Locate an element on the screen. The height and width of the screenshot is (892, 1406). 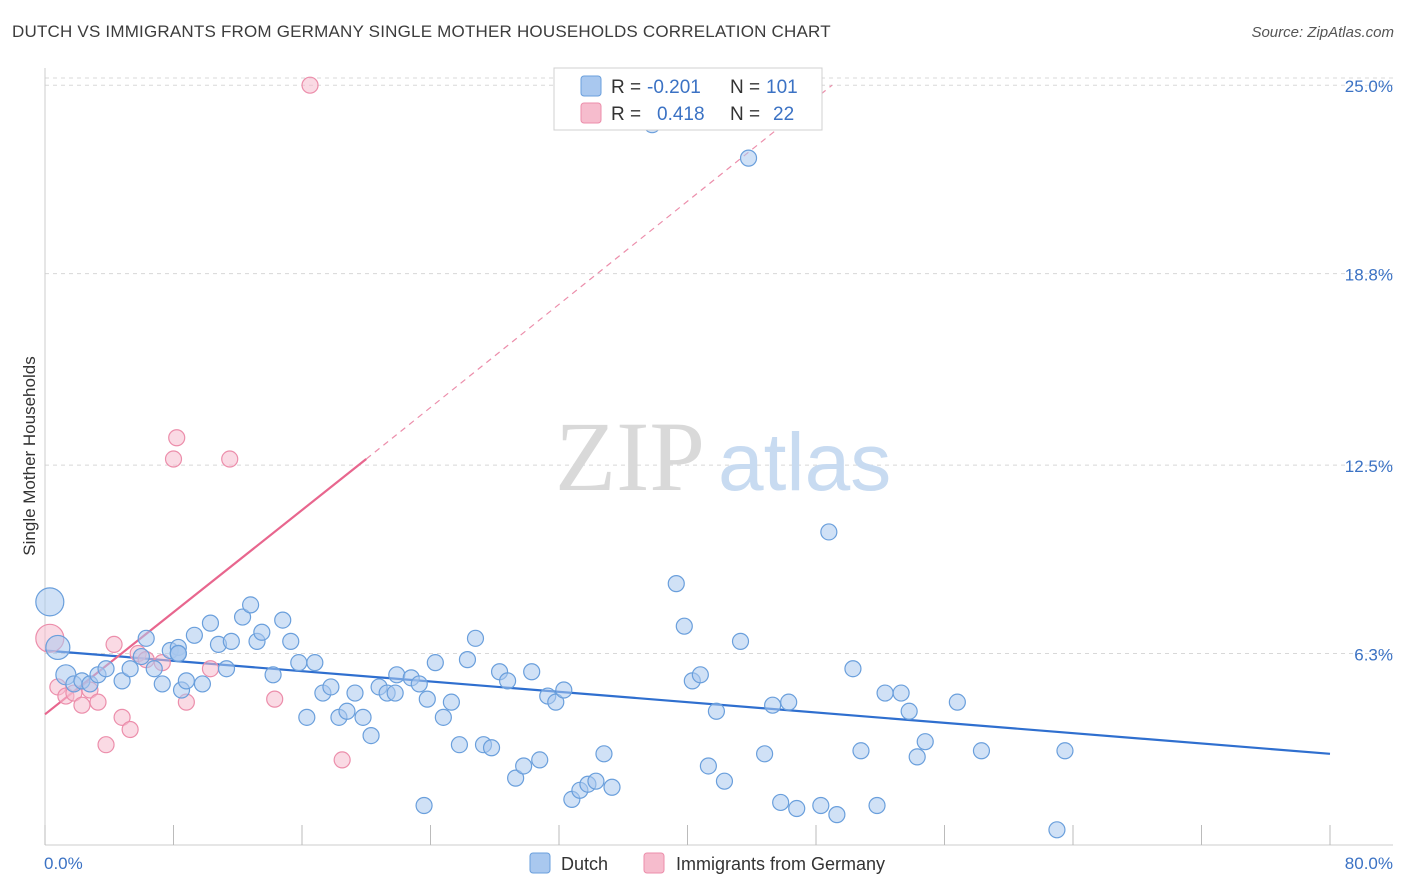
legend-swatch-dutch is located at coordinates (591, 86).